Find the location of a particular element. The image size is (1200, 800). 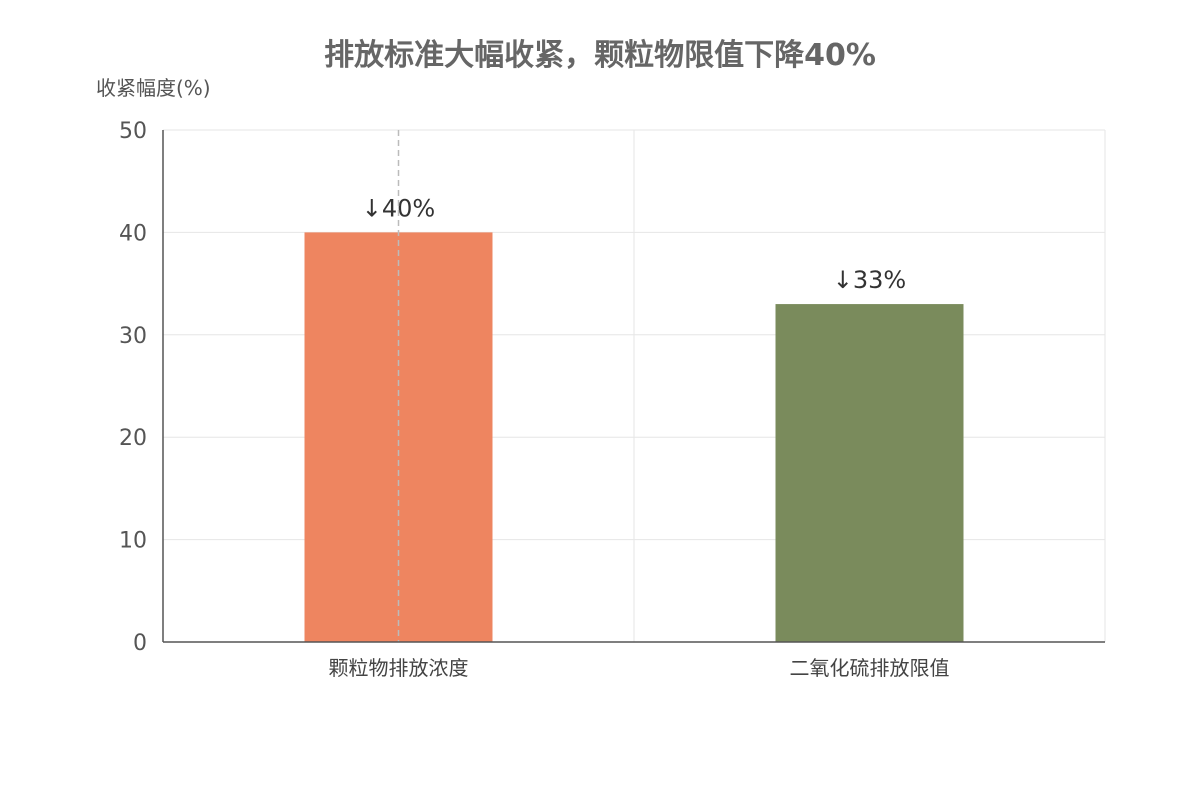

y-tick-label: 0 is located at coordinates (140, 643).